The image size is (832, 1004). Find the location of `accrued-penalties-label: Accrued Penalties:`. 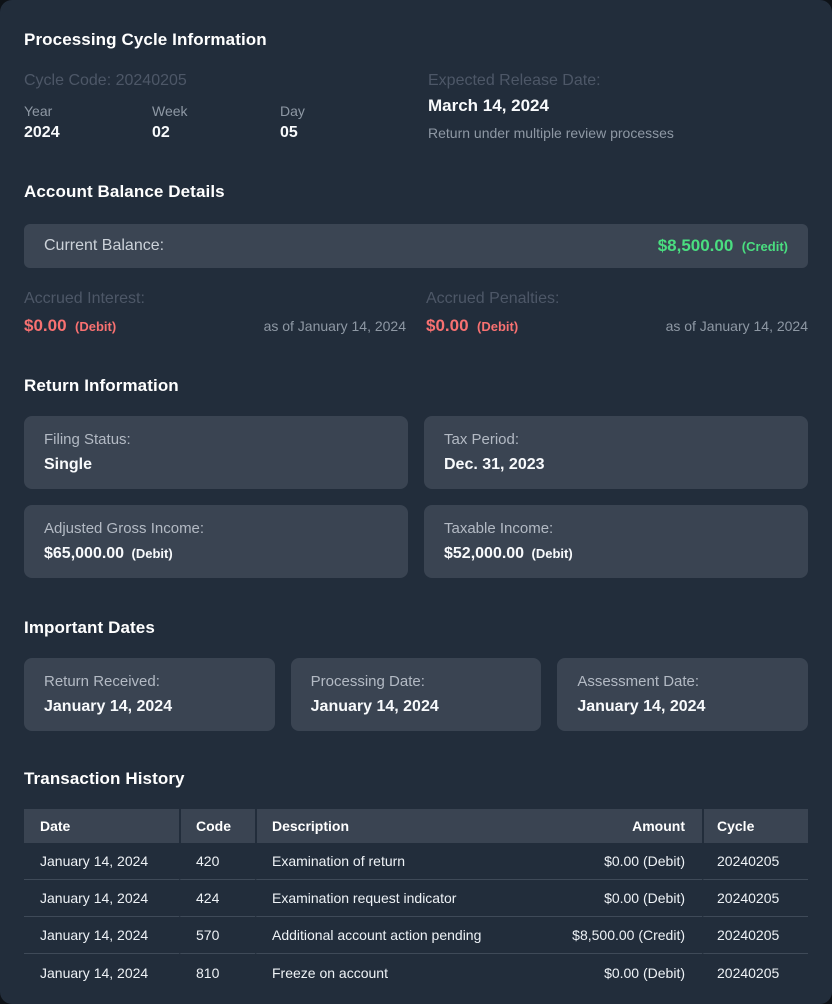

accrued-penalties-label: Accrued Penalties: is located at coordinates (493, 298).